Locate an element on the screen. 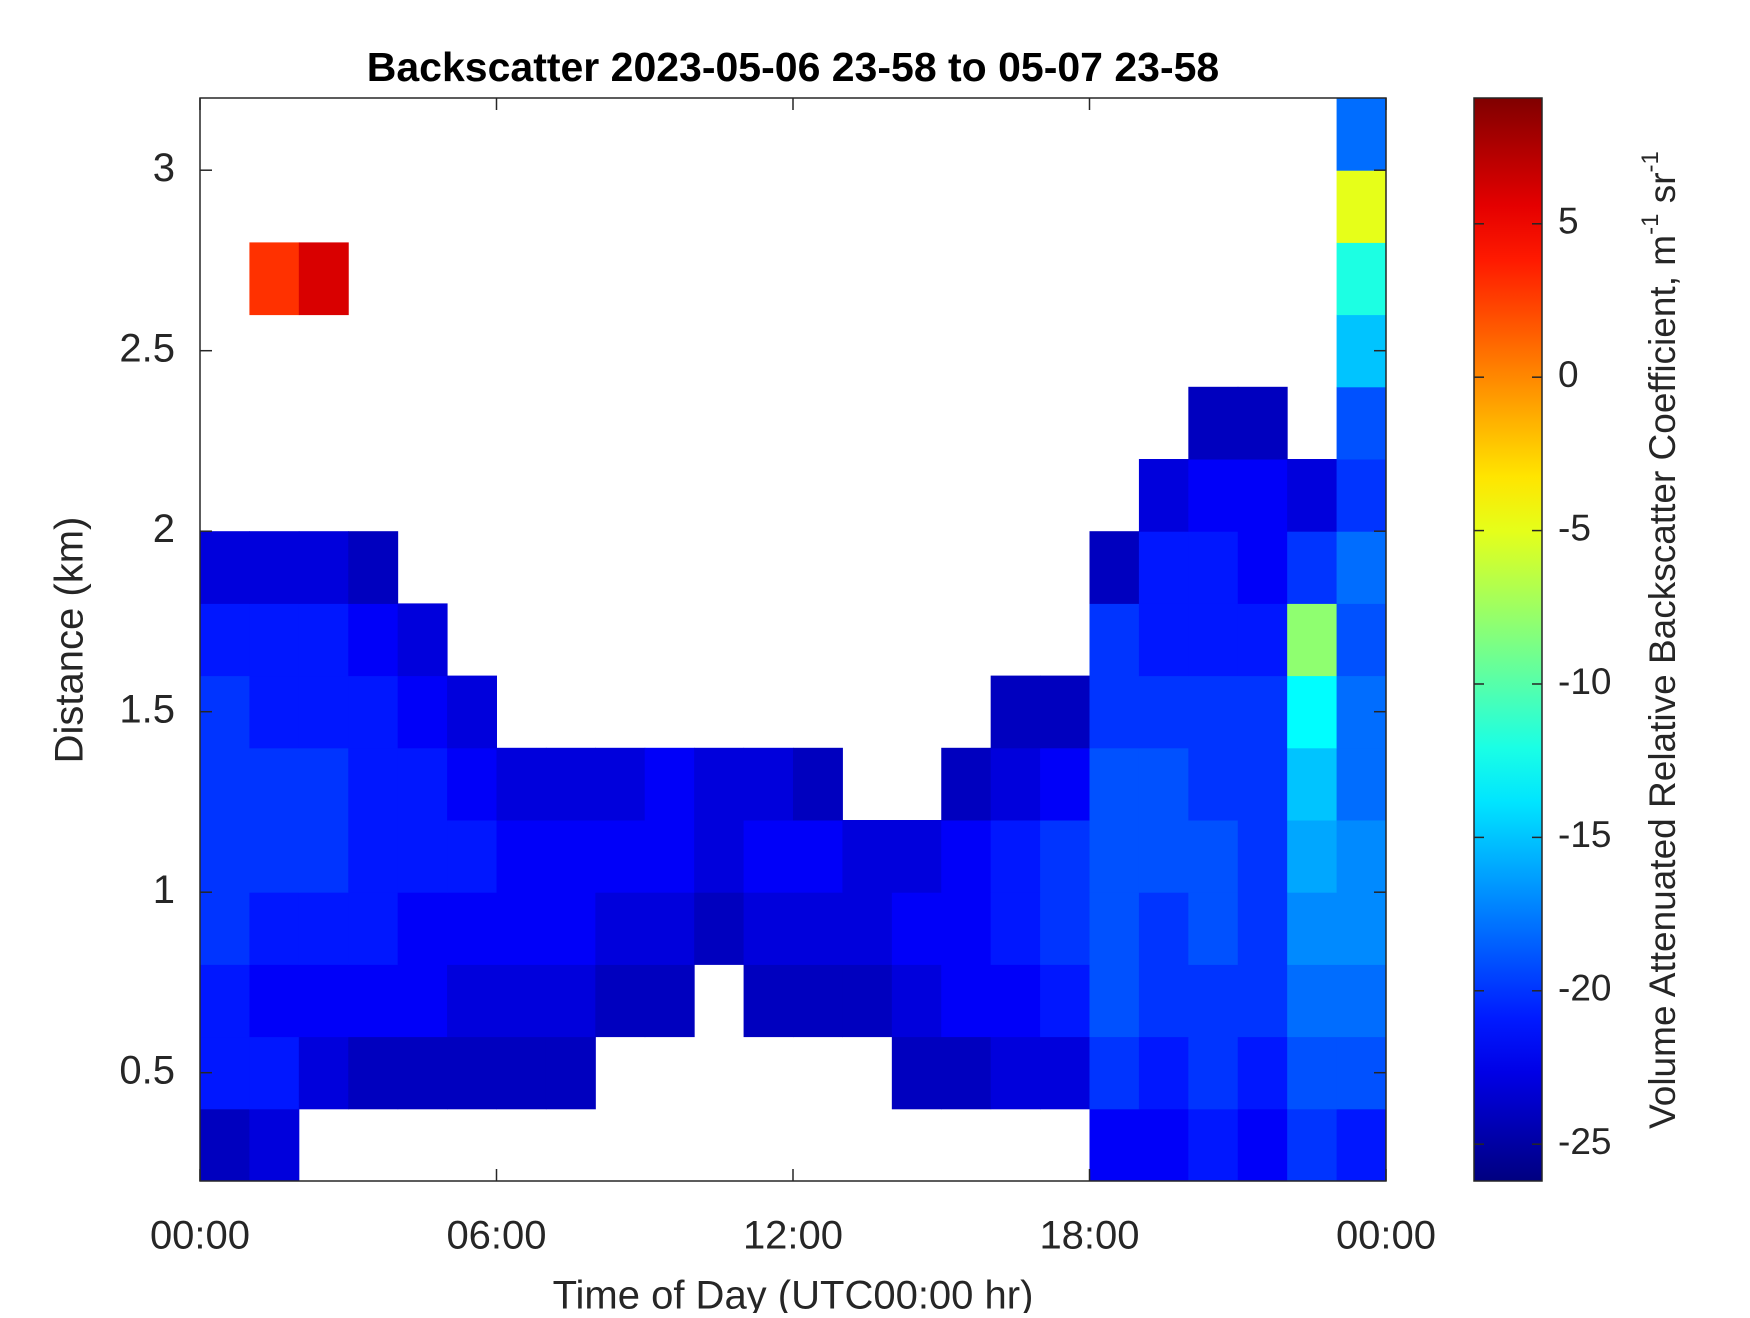  x-tick-label: 06:00 is located at coordinates (496, 1236).